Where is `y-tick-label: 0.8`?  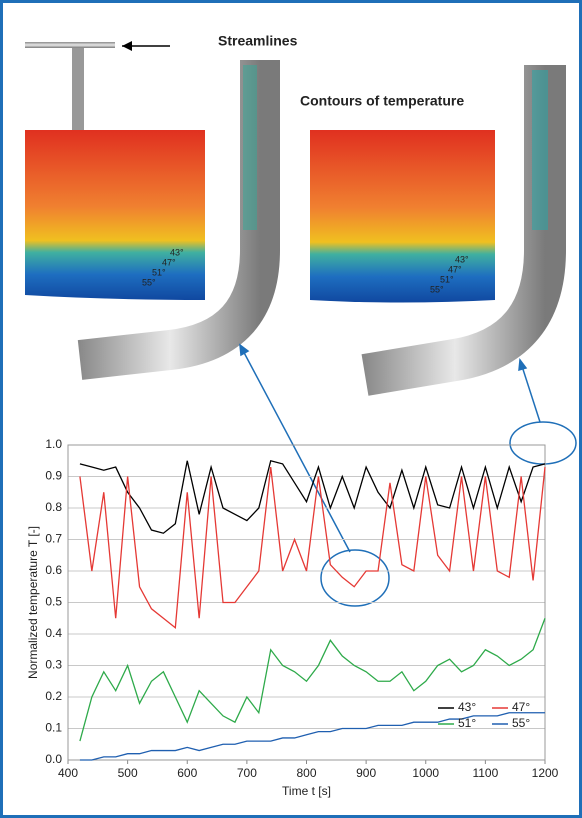
y-tick-label: 0.8 is located at coordinates (53, 507).